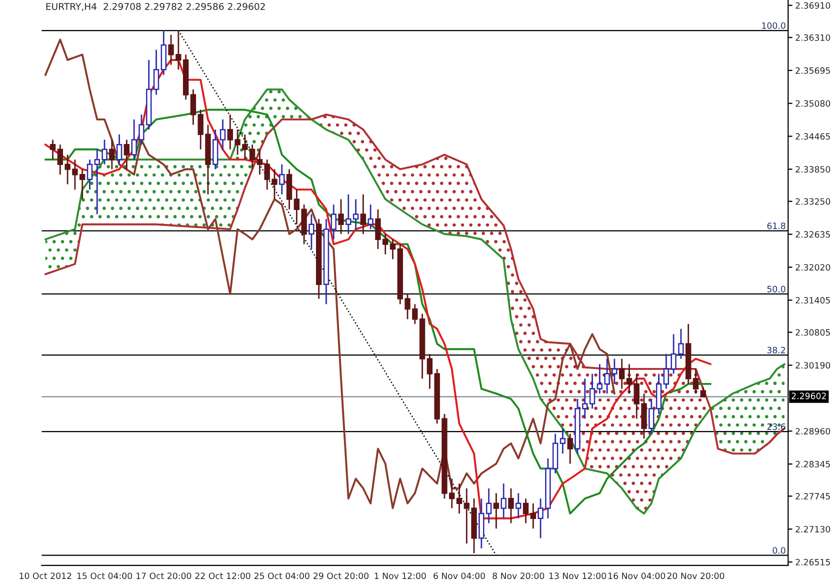 The image size is (834, 586). I want to click on y-tick-label: 2.36310, so click(813, 37).